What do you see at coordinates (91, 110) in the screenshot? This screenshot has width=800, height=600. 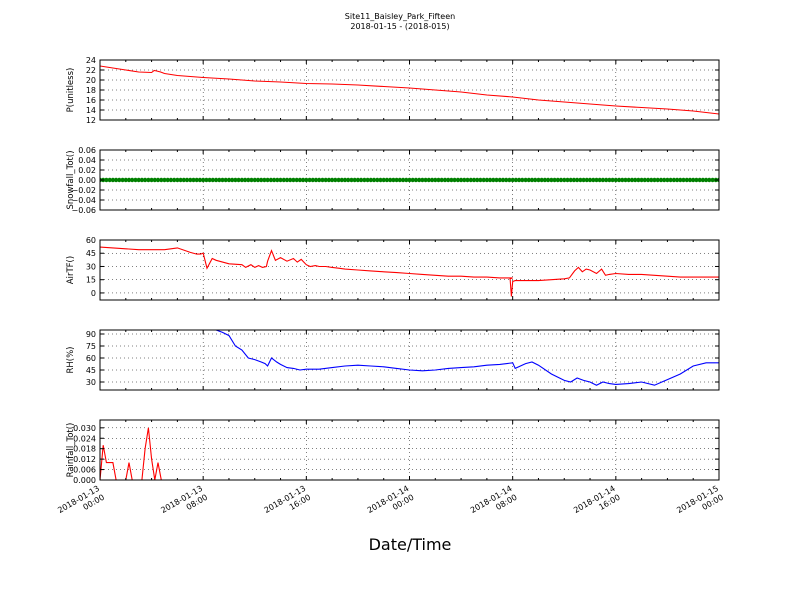 I see `y-tick-label: 14` at bounding box center [91, 110].